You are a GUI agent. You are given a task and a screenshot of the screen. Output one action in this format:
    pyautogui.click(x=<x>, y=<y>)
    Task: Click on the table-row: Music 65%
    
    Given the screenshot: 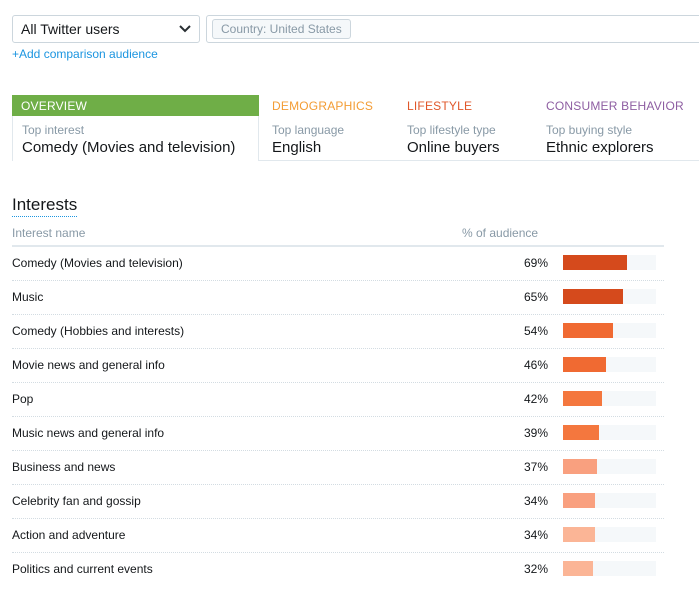 What is the action you would take?
    pyautogui.click(x=338, y=298)
    